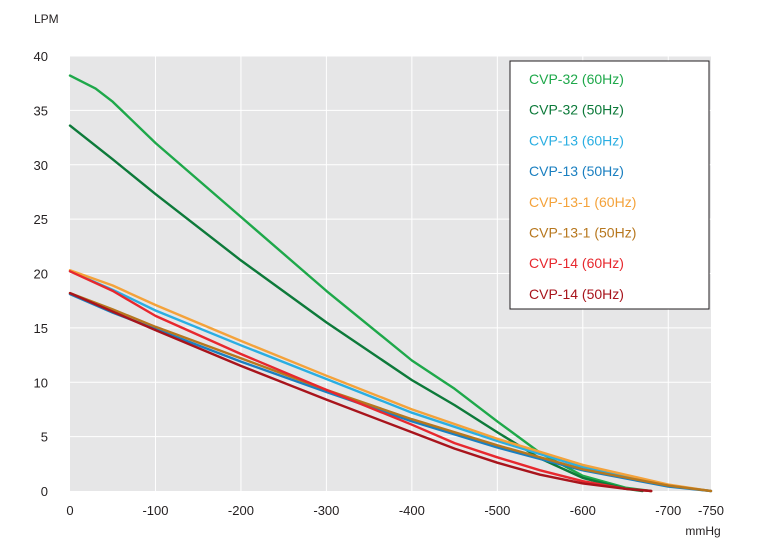 The width and height of the screenshot is (761, 542). What do you see at coordinates (41, 110) in the screenshot?
I see `y-tick-label: 35` at bounding box center [41, 110].